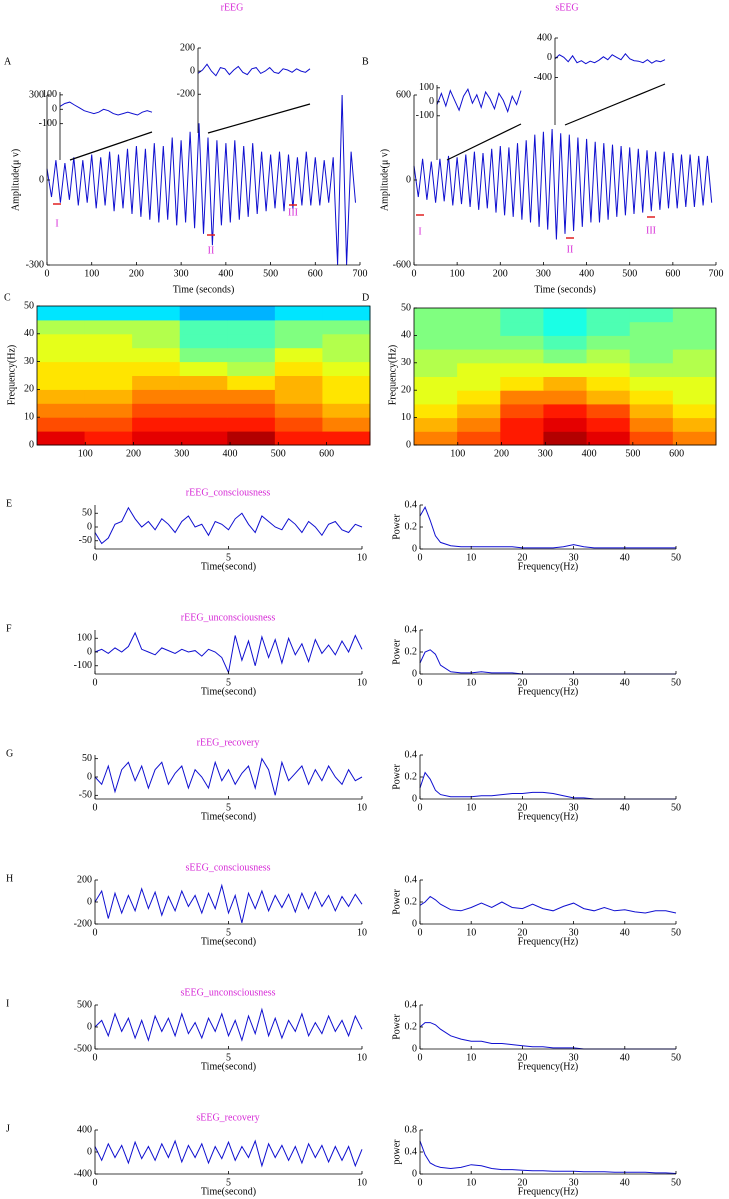 Image resolution: width=729 pixels, height=1199 pixels. What do you see at coordinates (396, 1152) in the screenshot?
I see `y-axis-label: power` at bounding box center [396, 1152].